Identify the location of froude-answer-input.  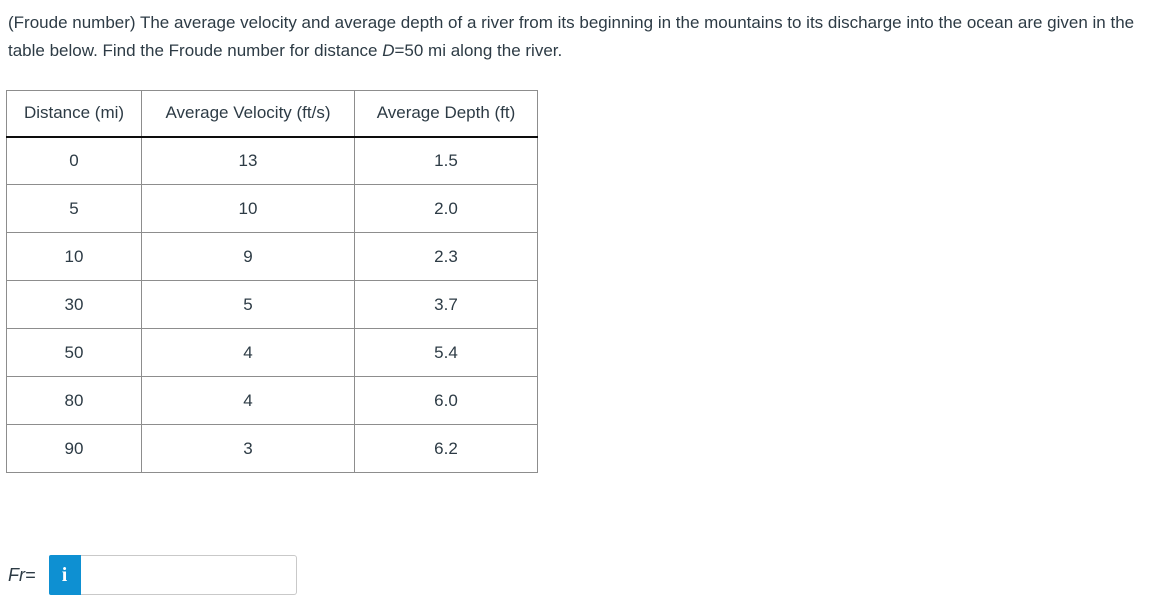
(188, 575).